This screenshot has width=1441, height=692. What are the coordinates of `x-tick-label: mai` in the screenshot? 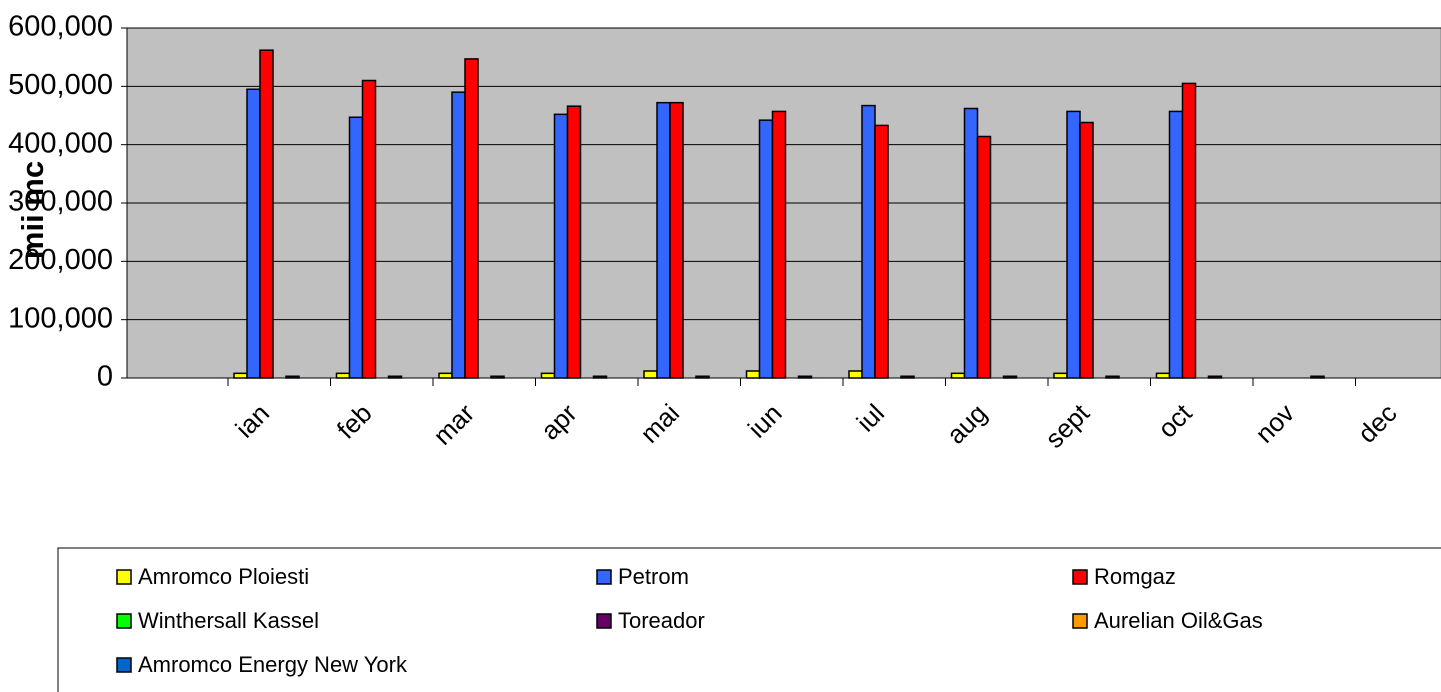 It's located at (659, 423).